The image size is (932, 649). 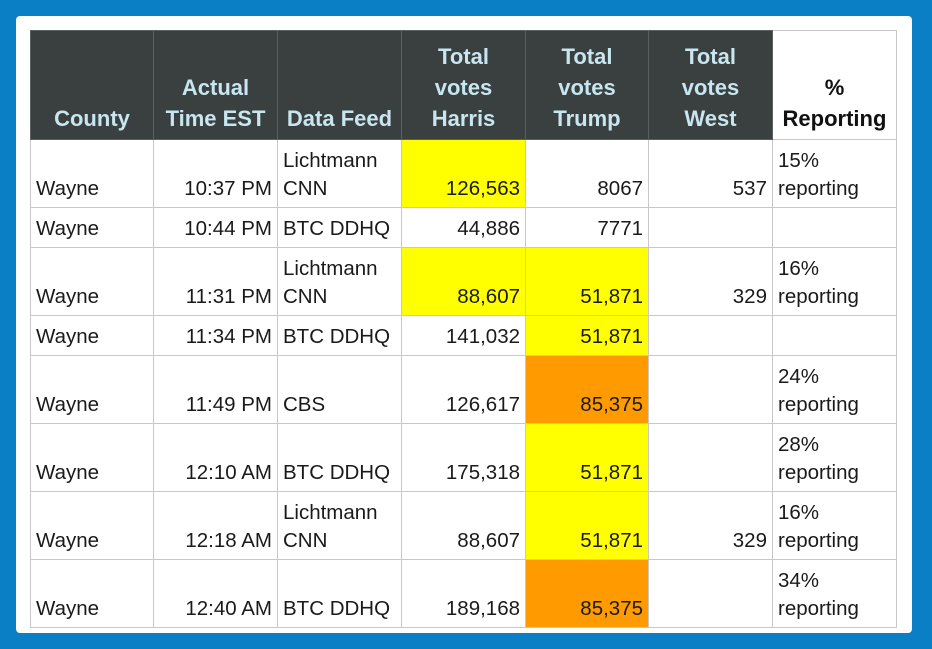 I want to click on time-cell: 11:34 PM, so click(x=215, y=335).